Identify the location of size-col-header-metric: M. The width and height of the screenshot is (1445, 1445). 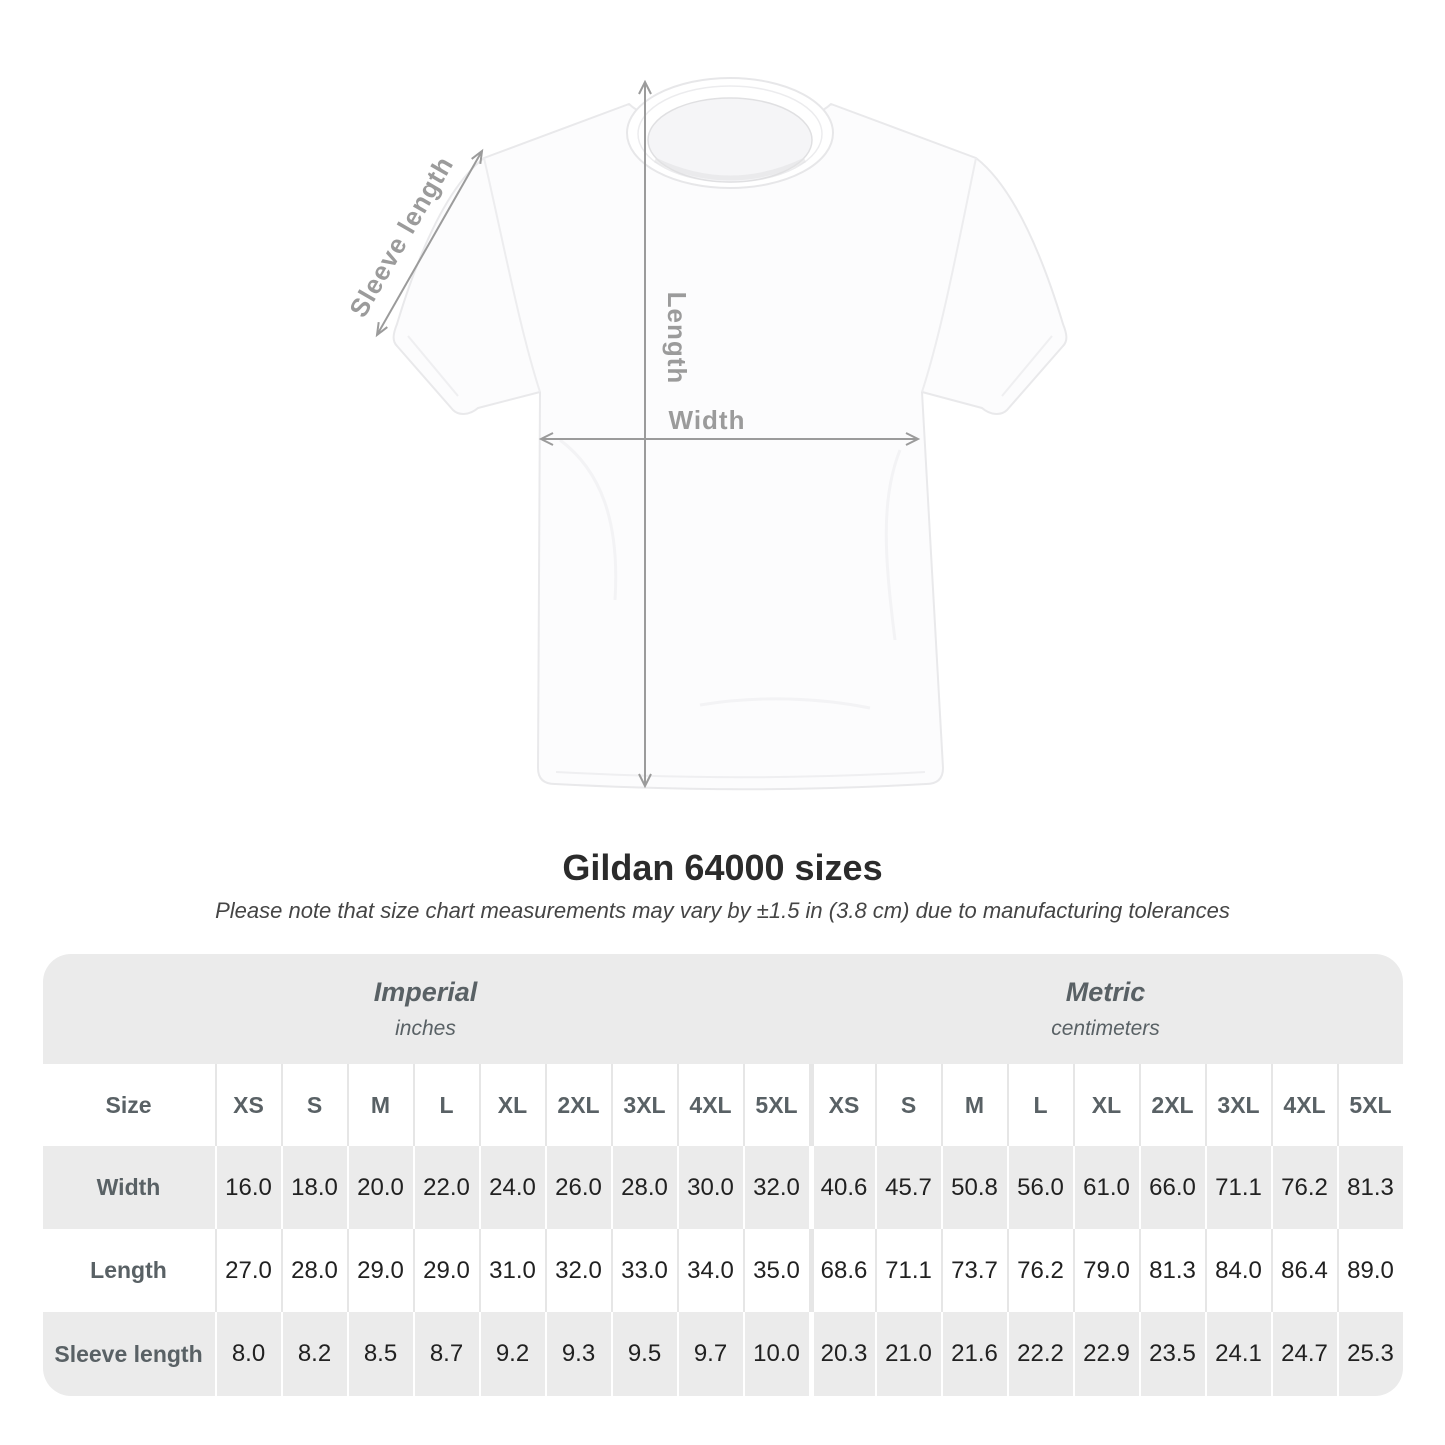
(973, 1105).